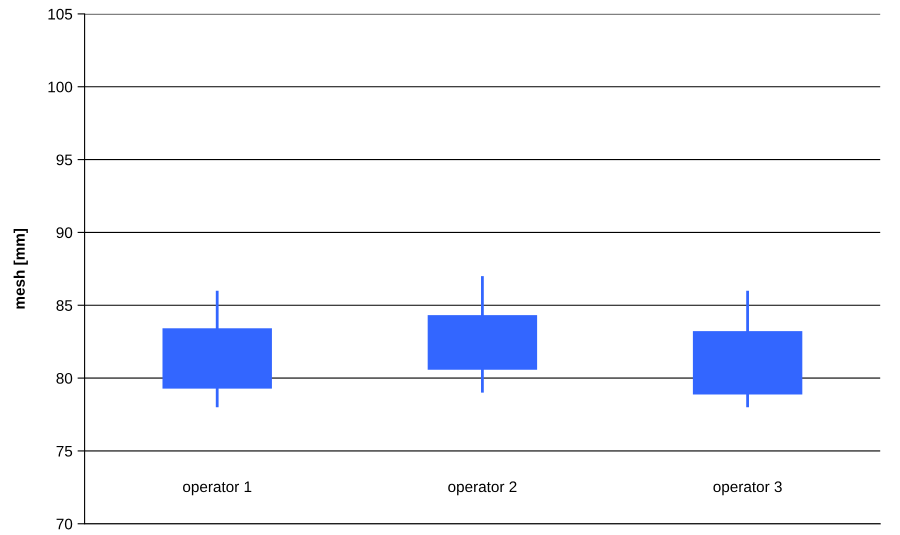 This screenshot has width=900, height=535. What do you see at coordinates (64, 160) in the screenshot?
I see `y-tick-label: 95` at bounding box center [64, 160].